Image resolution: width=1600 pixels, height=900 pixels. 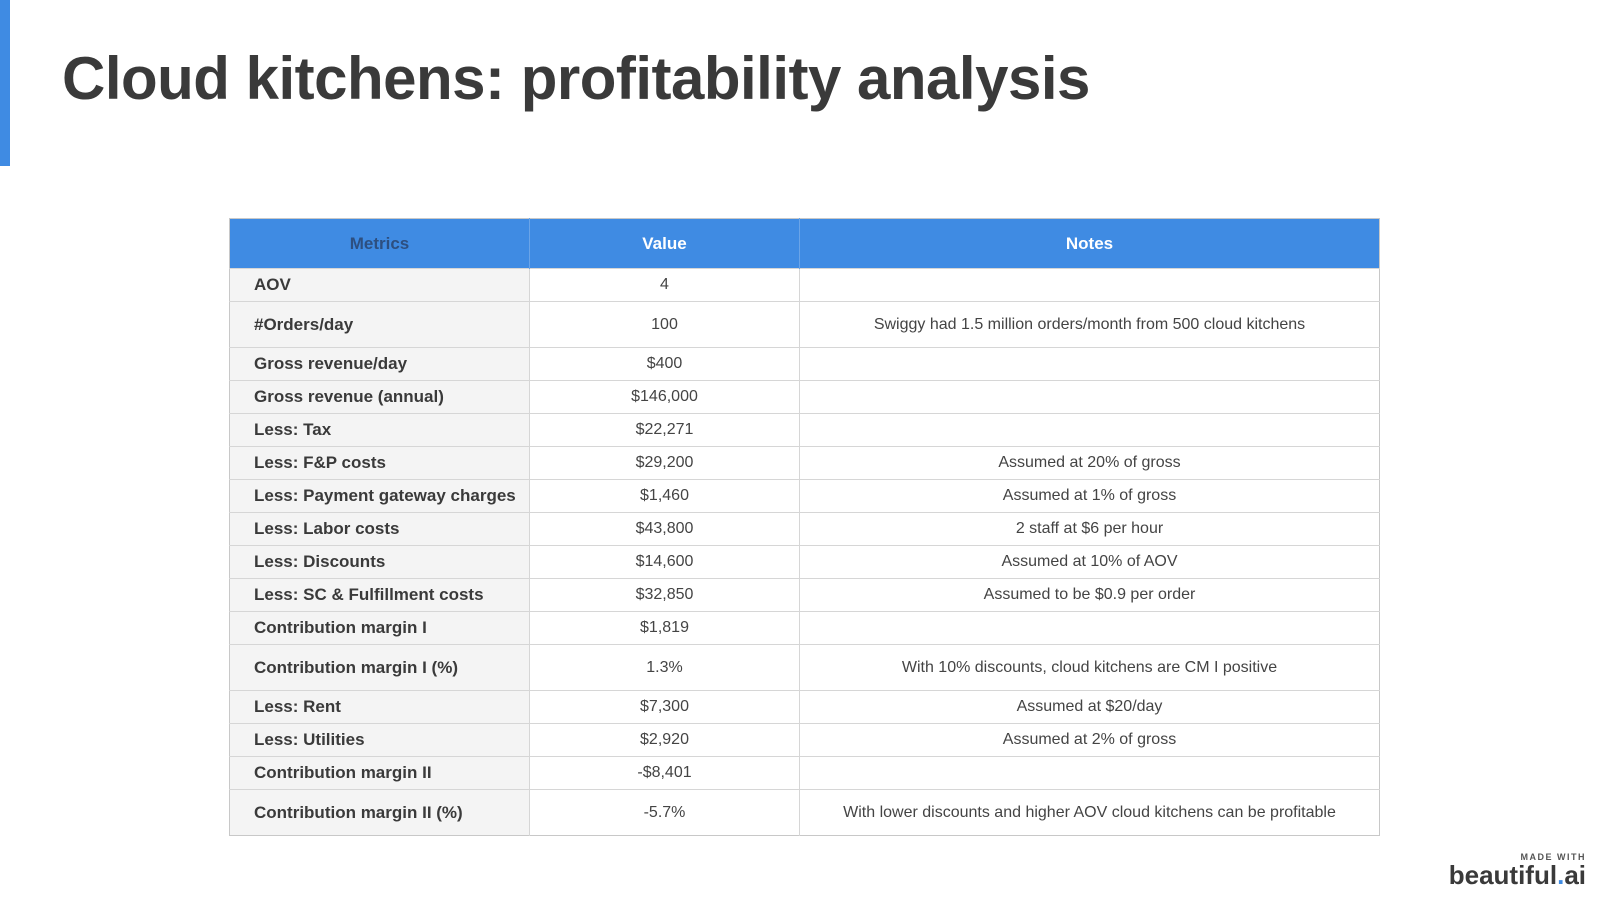 I want to click on table-row: Less: Rent $7,300 Assumed at $20/day, so click(x=804, y=707).